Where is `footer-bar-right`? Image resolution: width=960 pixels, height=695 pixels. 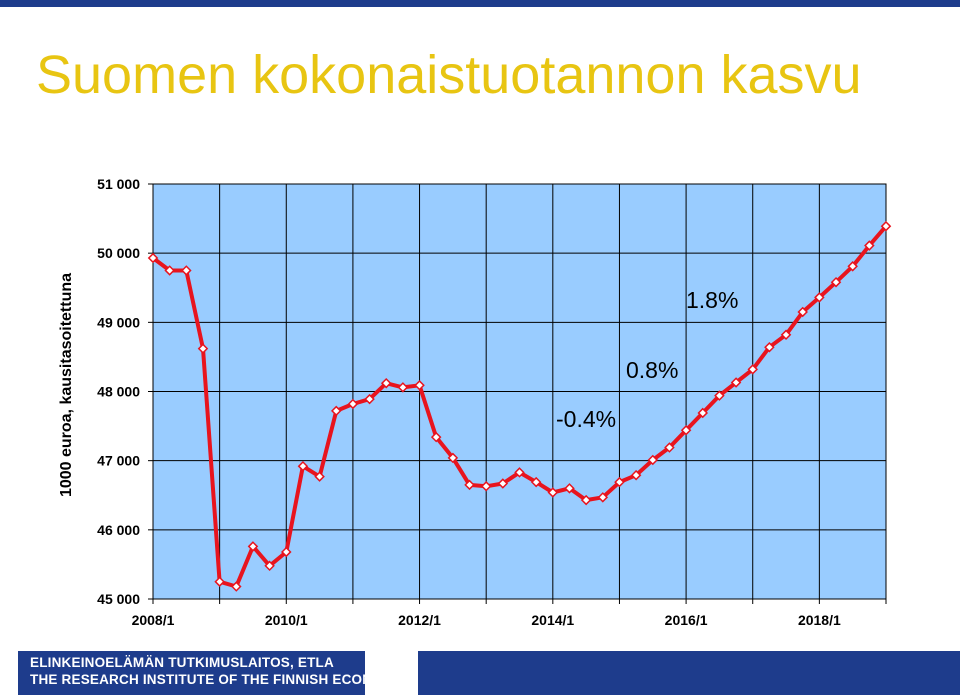
footer-bar-right is located at coordinates (689, 673).